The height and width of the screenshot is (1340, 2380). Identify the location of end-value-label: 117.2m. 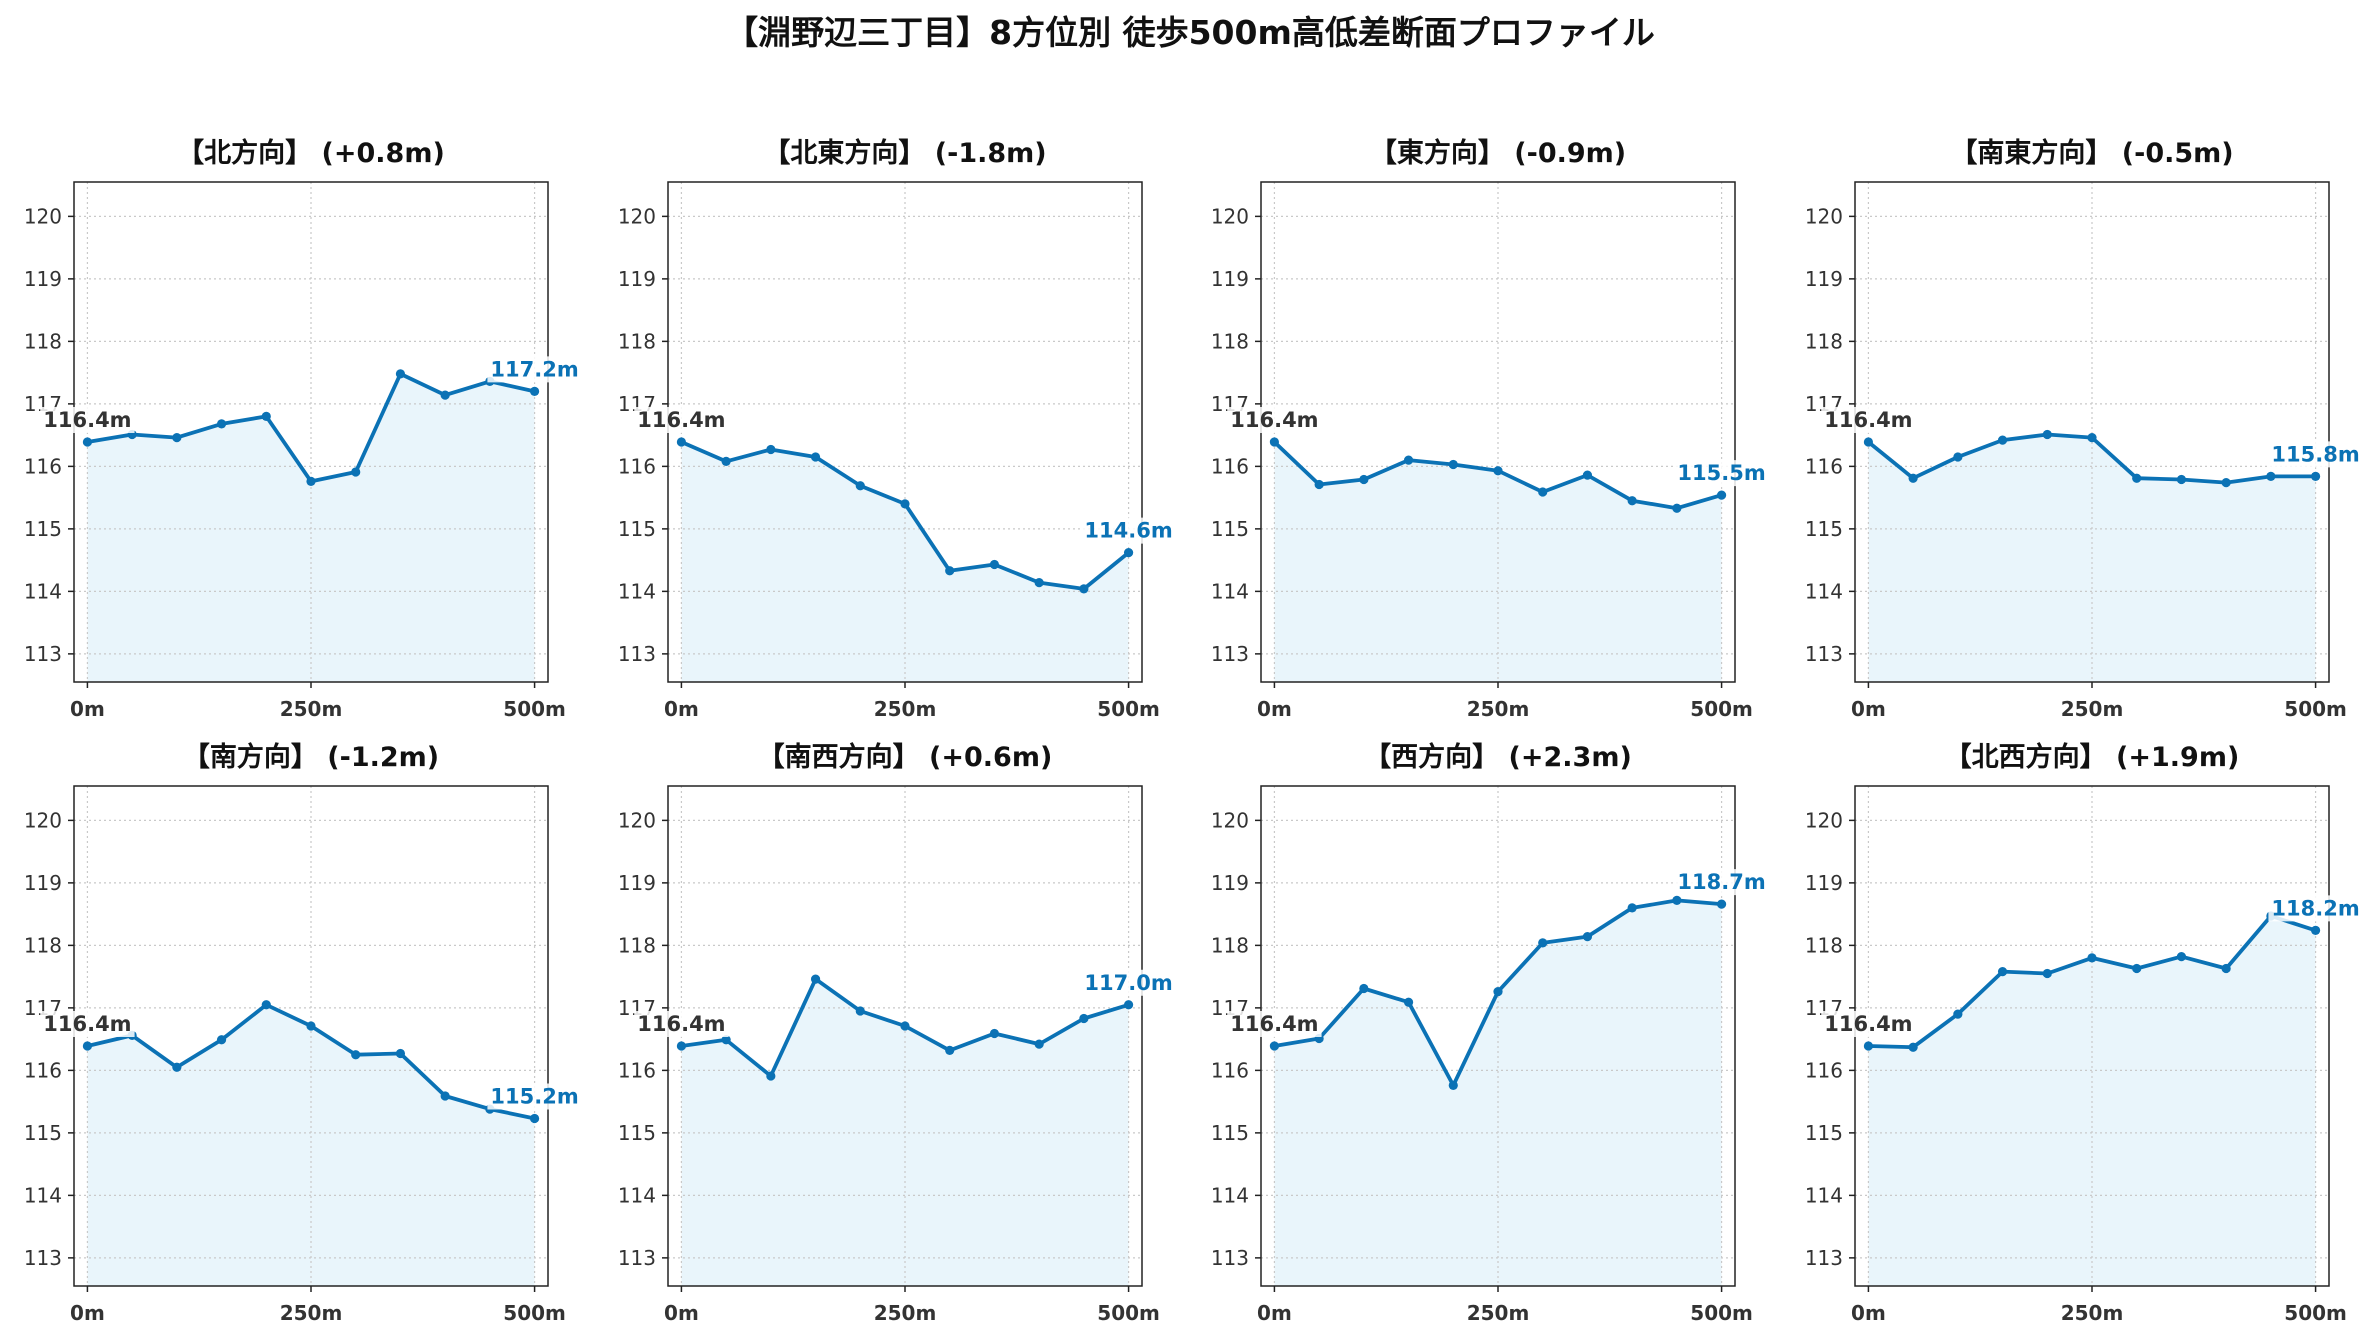
(534, 369).